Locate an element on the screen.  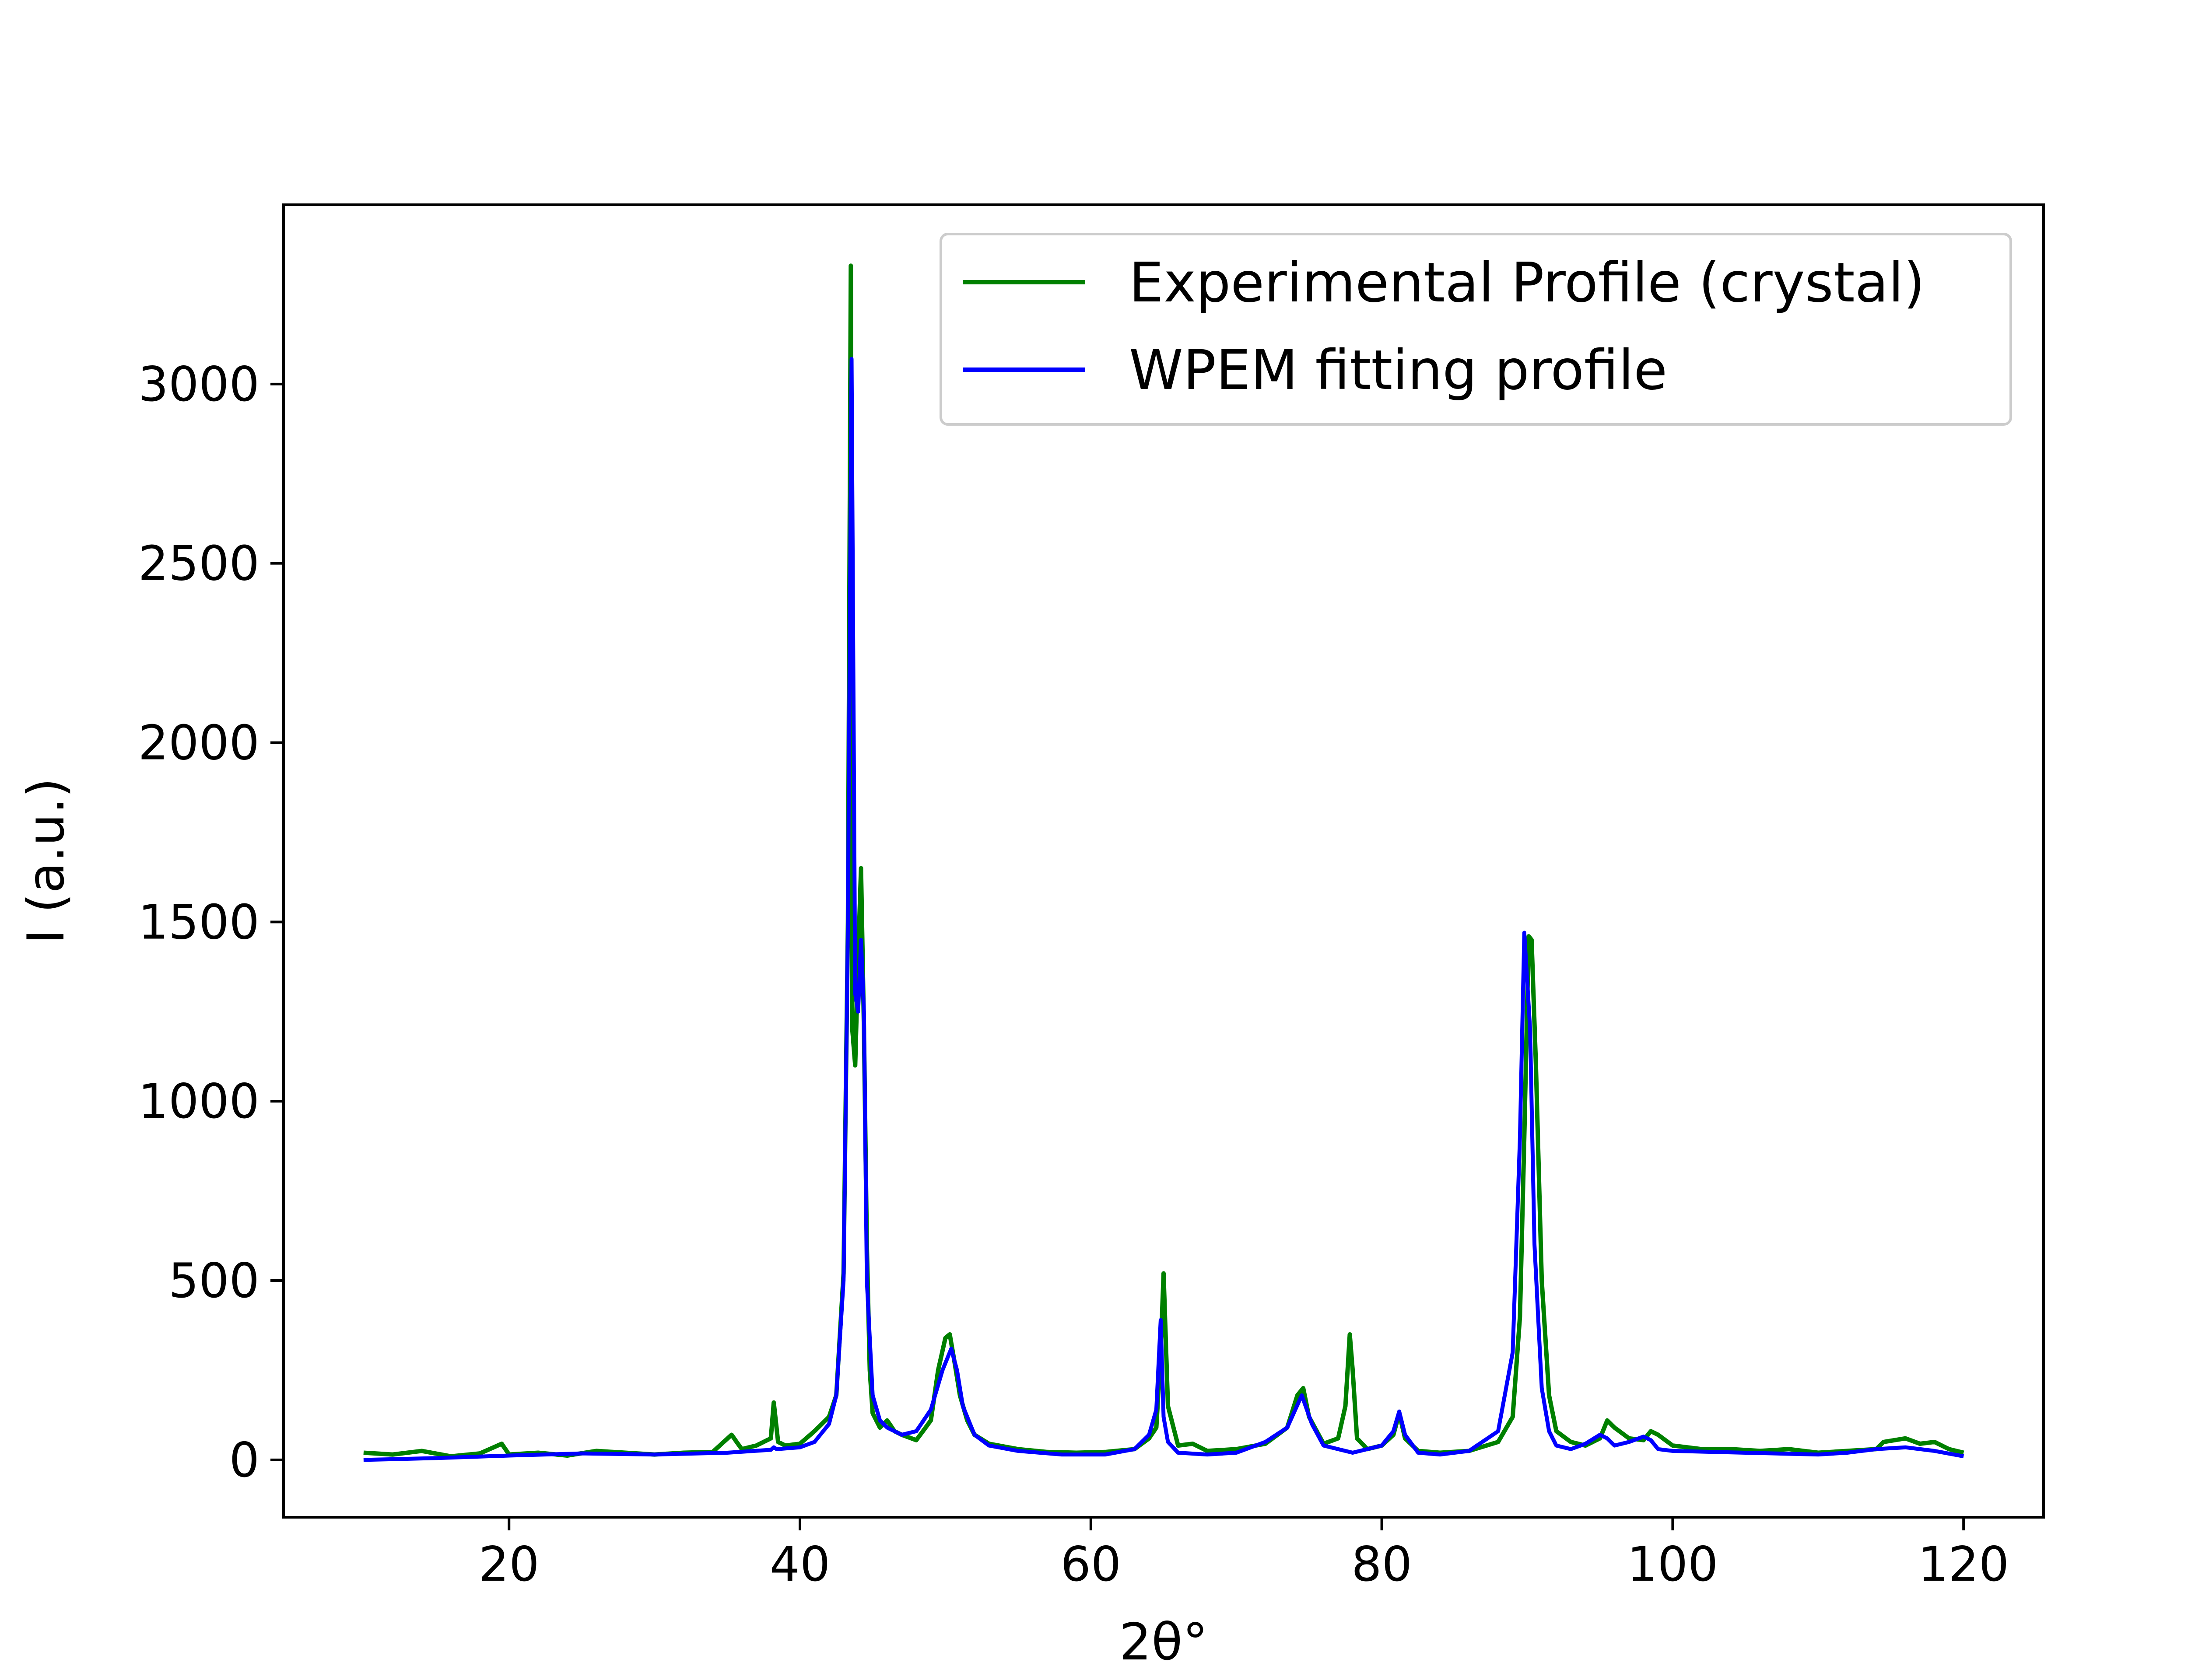
legend-label-1: Experimental Profile (crystal) is located at coordinates (1527, 283).